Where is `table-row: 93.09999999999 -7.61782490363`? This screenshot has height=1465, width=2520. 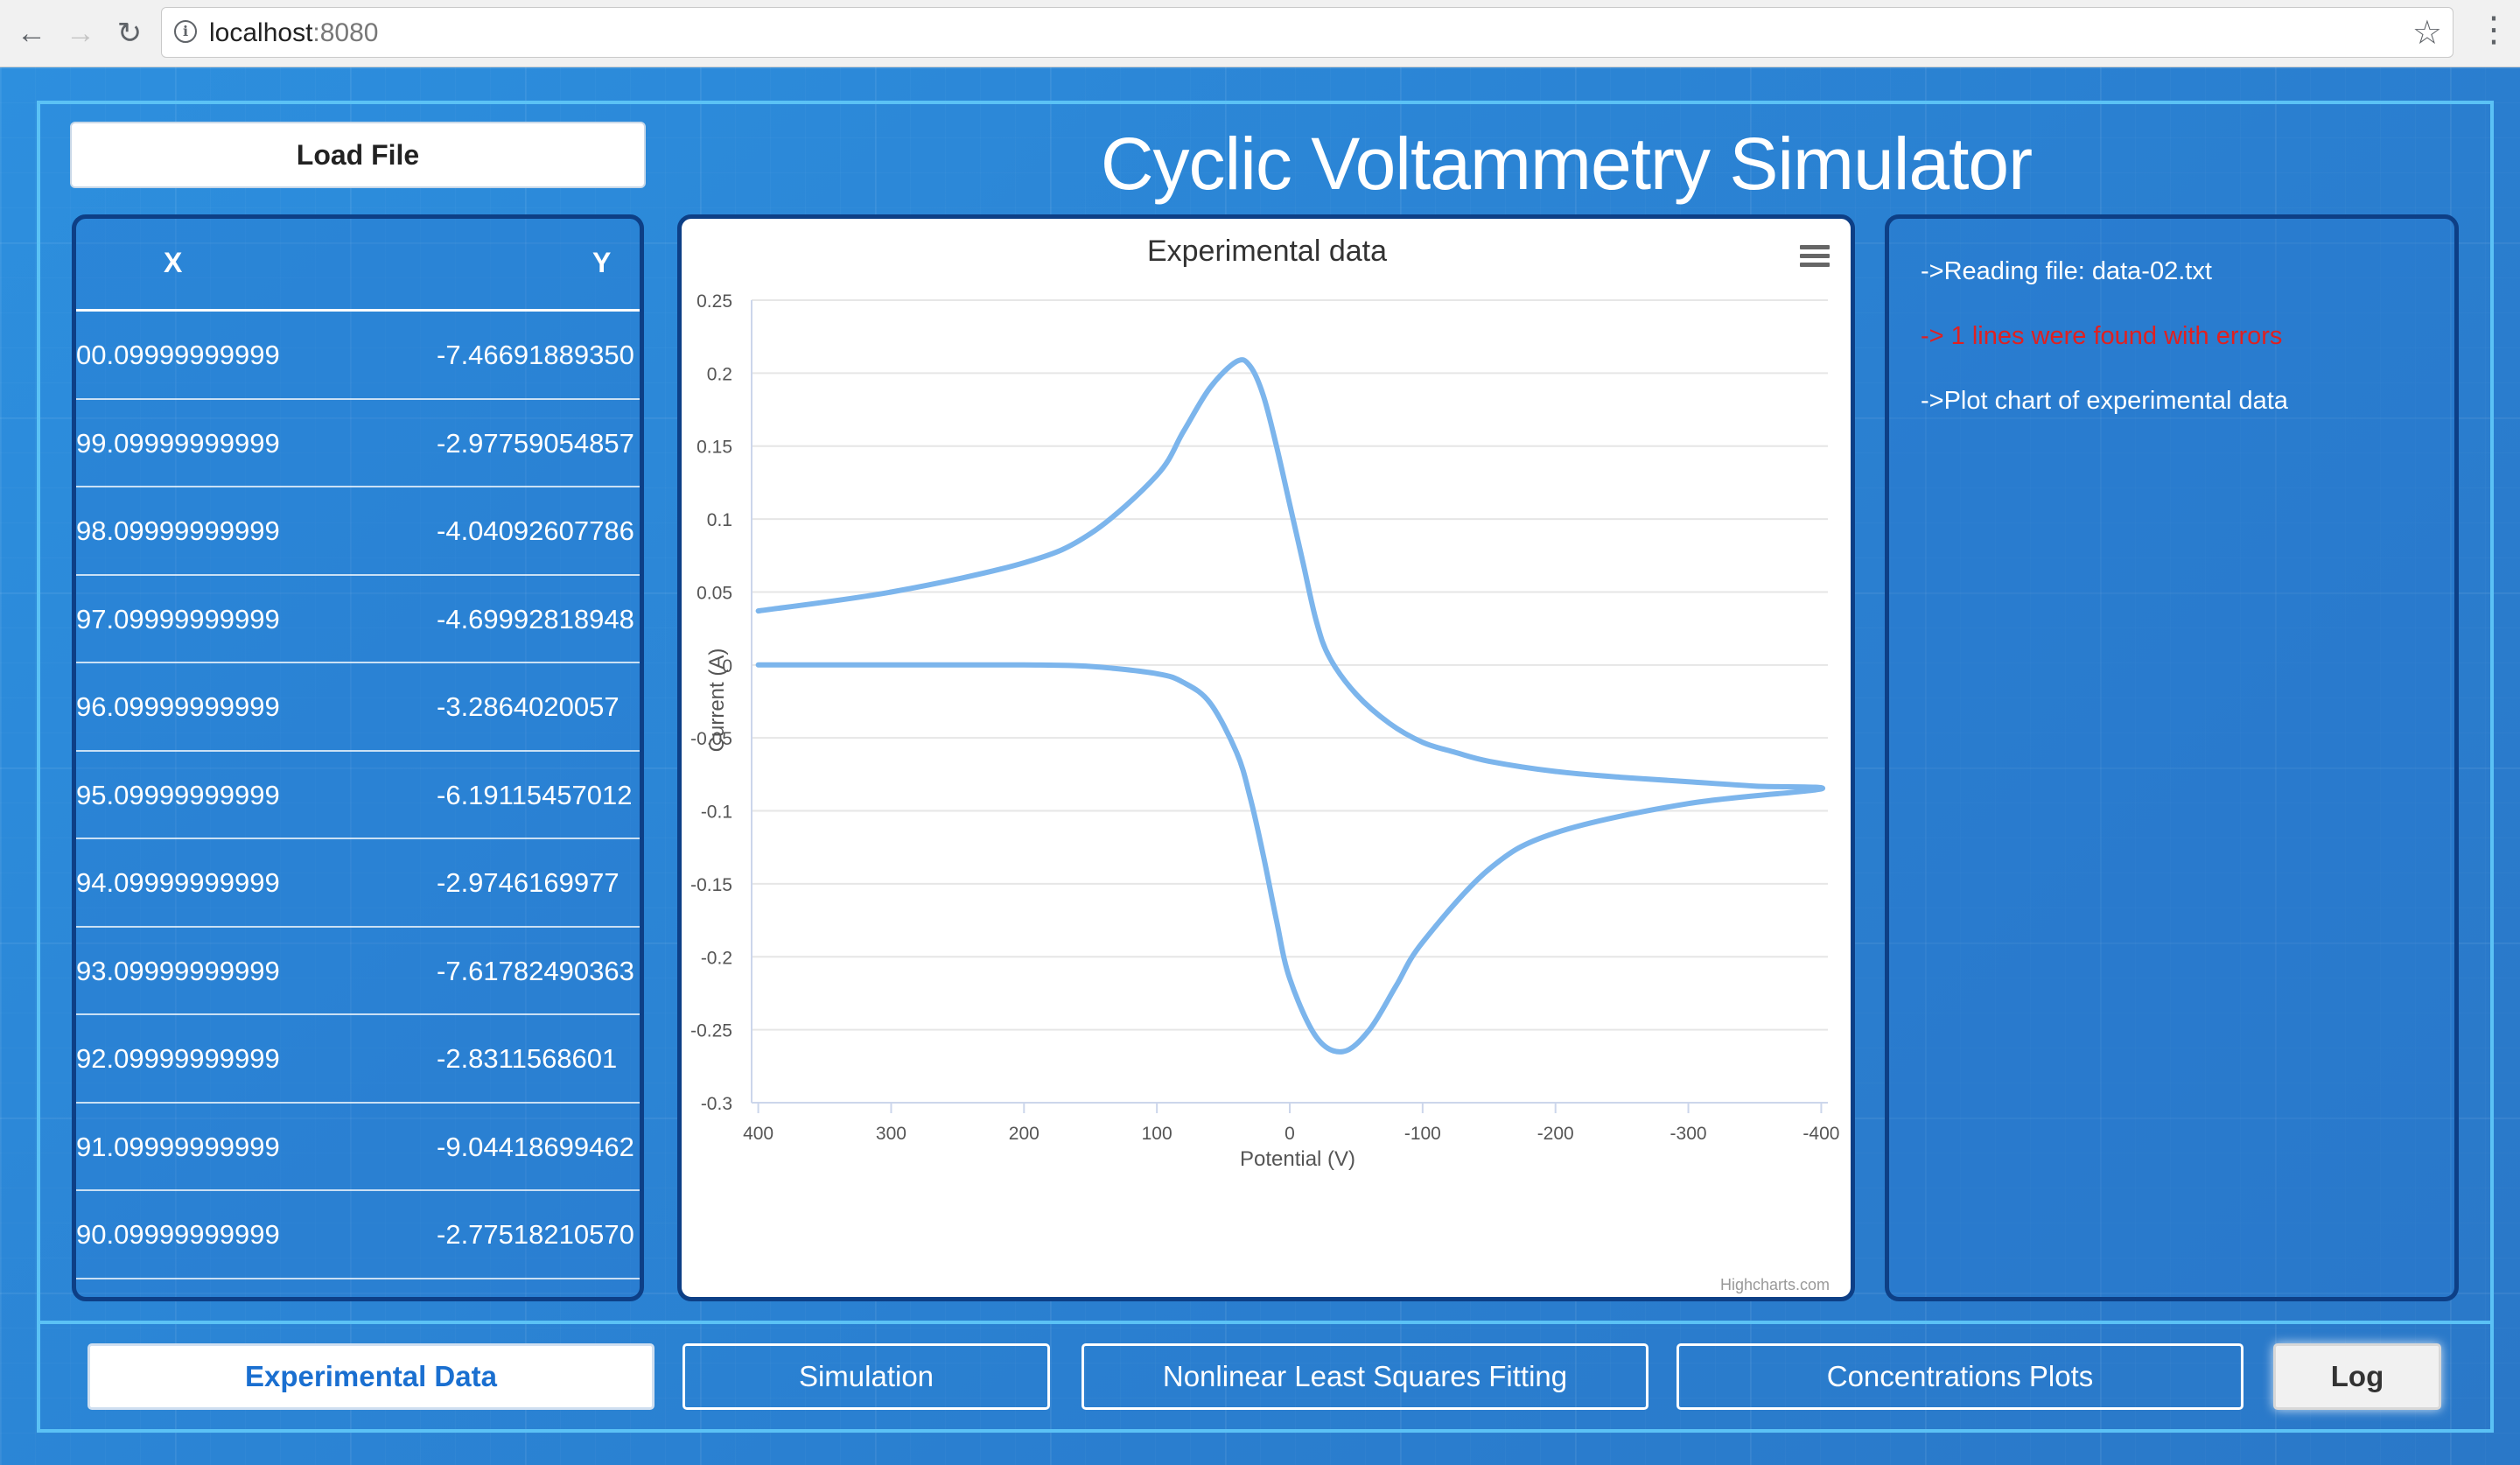 table-row: 93.09999999999 -7.61782490363 is located at coordinates (358, 971).